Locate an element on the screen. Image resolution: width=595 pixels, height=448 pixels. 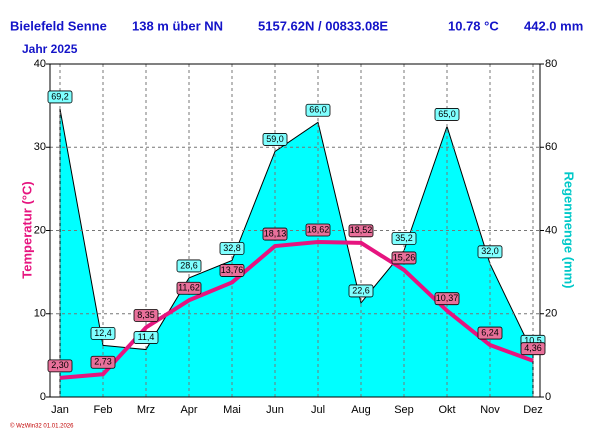
y-tick-label: 0 is located at coordinates (43, 397).